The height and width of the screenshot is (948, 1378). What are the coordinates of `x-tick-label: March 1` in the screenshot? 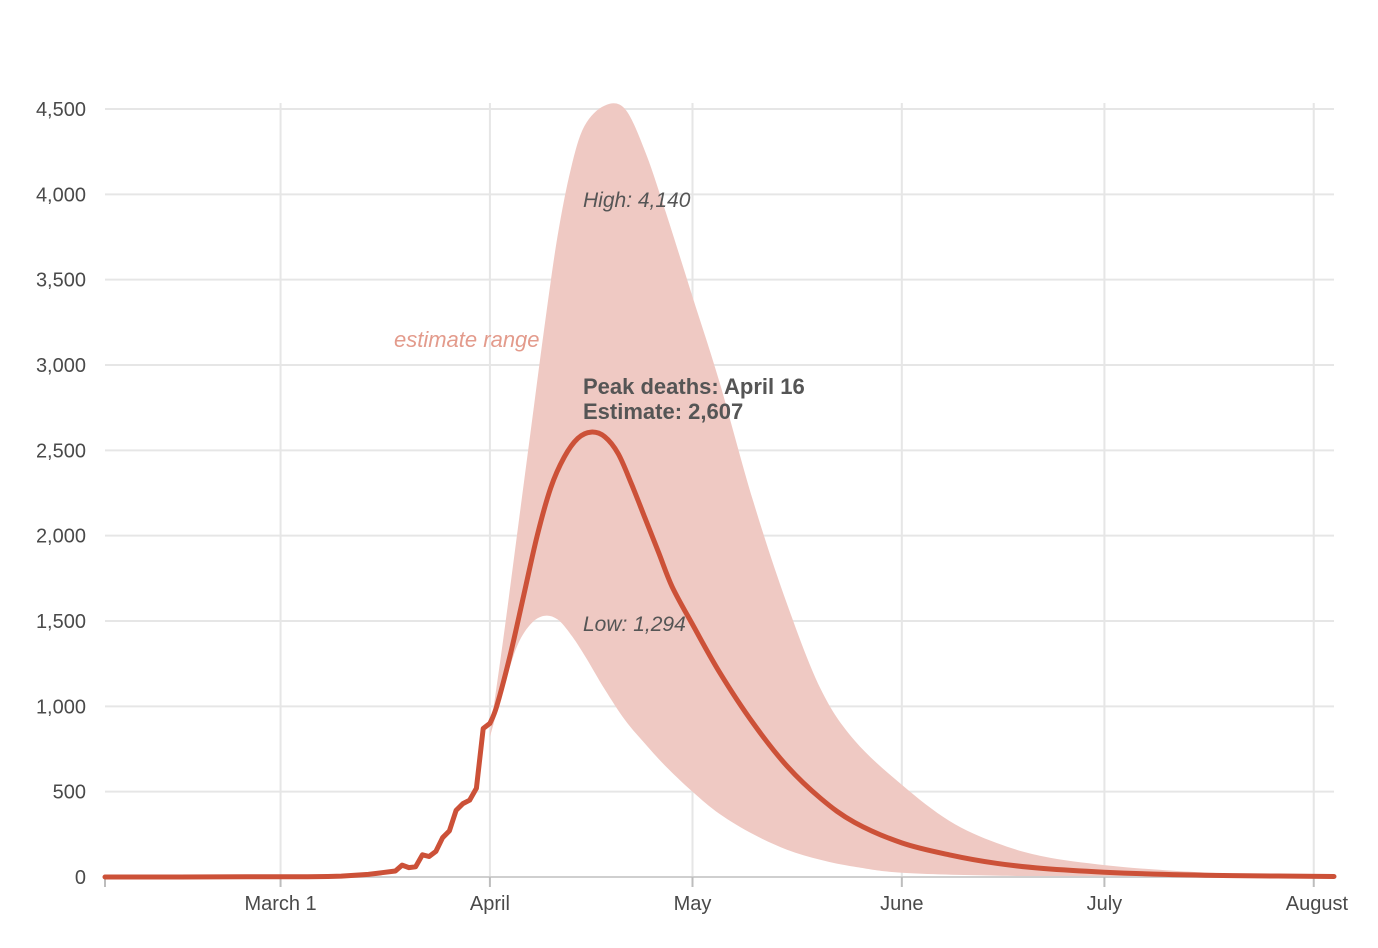 It's located at (280, 904).